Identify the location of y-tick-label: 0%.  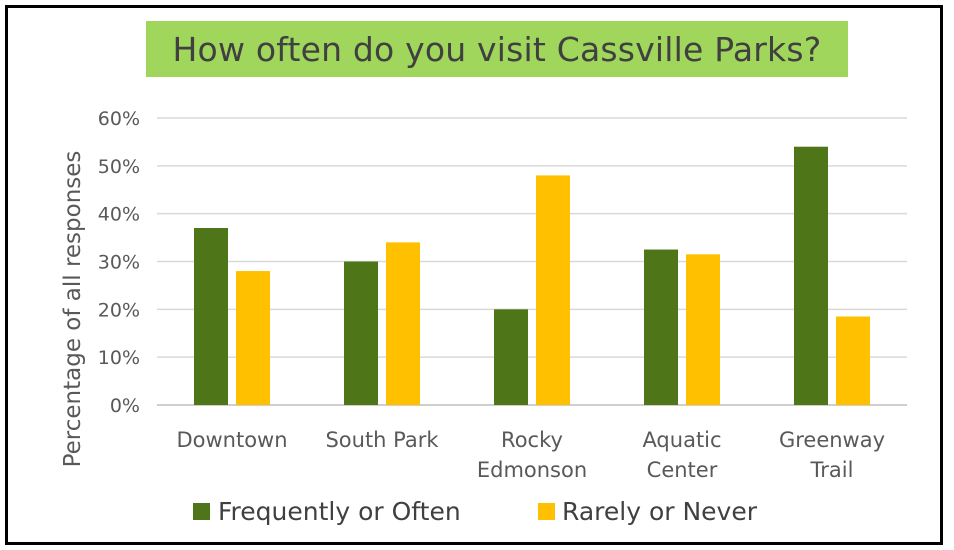
(125, 406).